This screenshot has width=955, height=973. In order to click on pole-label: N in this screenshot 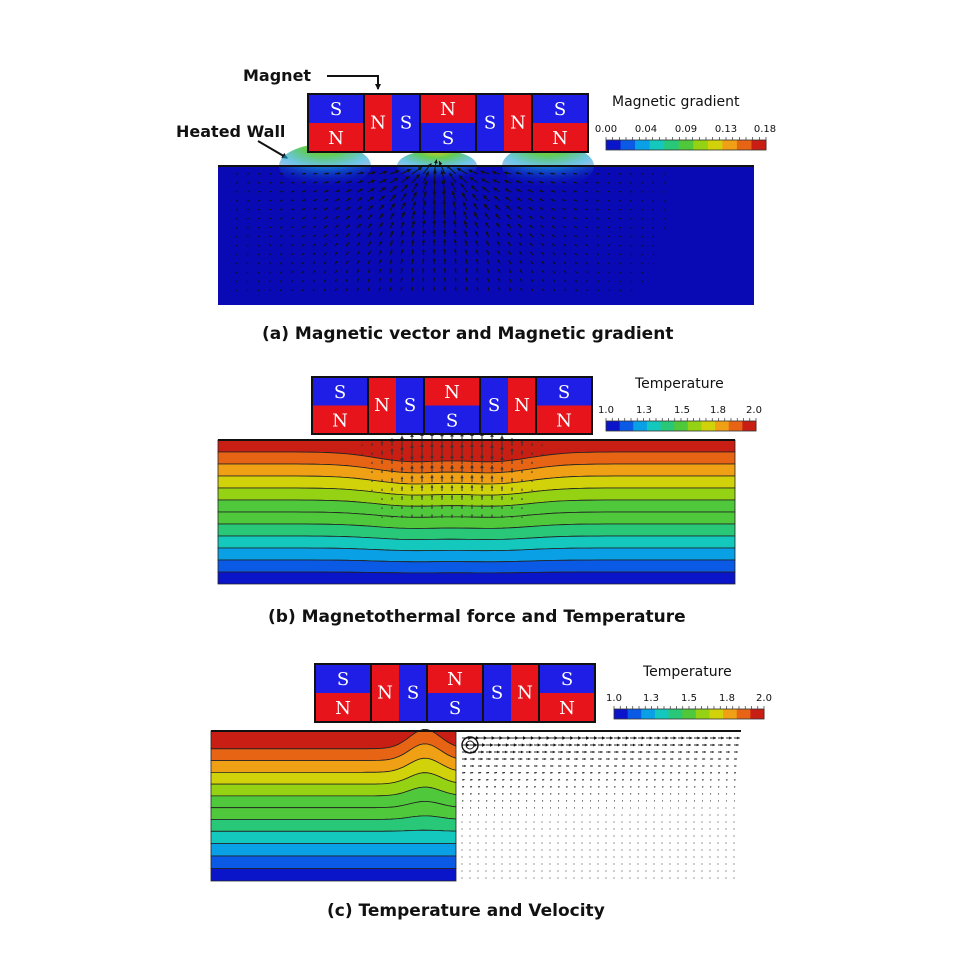, I will do `click(560, 138)`.